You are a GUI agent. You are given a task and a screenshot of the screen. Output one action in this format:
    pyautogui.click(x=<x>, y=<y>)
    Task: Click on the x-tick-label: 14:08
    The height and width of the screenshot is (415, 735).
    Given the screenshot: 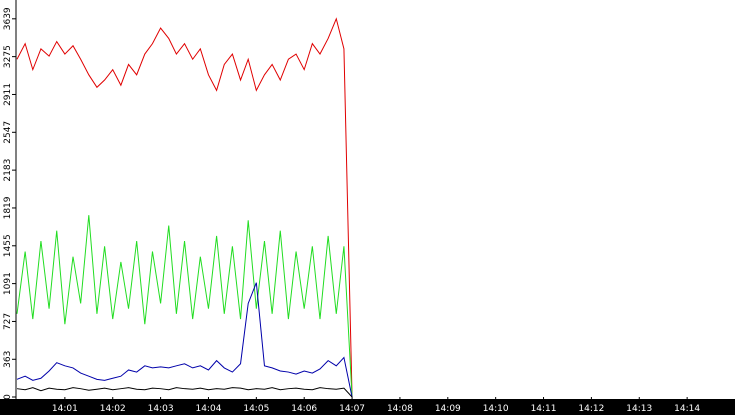 What is the action you would take?
    pyautogui.click(x=400, y=409)
    